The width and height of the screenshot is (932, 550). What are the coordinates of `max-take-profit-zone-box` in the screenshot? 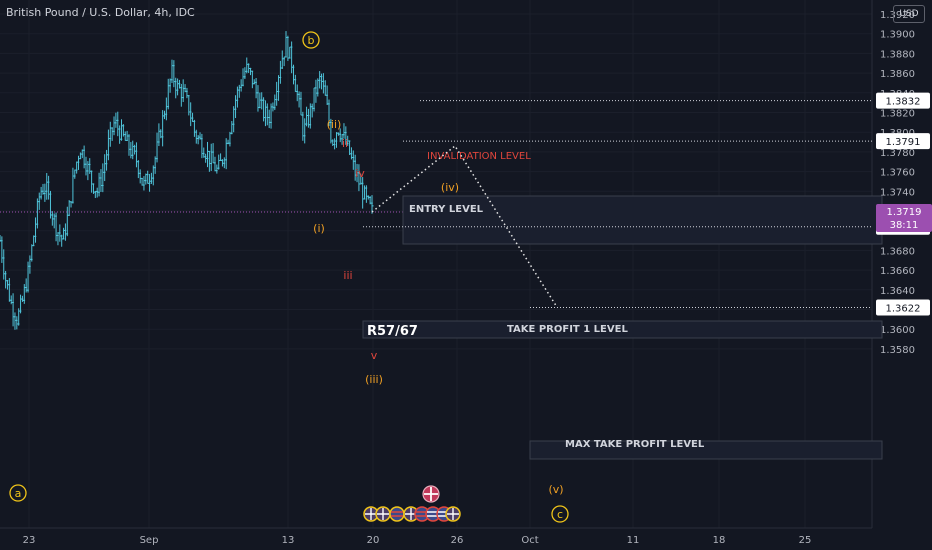 It's located at (706, 450).